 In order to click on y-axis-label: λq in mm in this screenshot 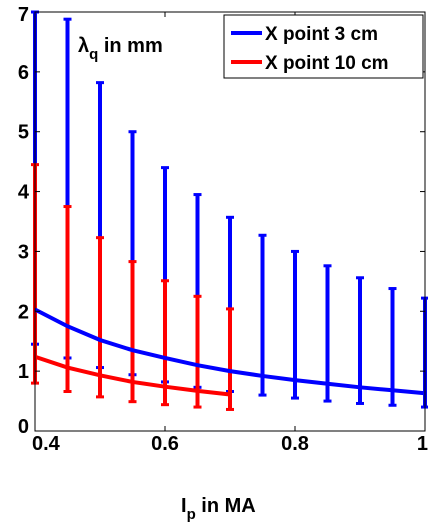, I will do `click(120, 49)`.